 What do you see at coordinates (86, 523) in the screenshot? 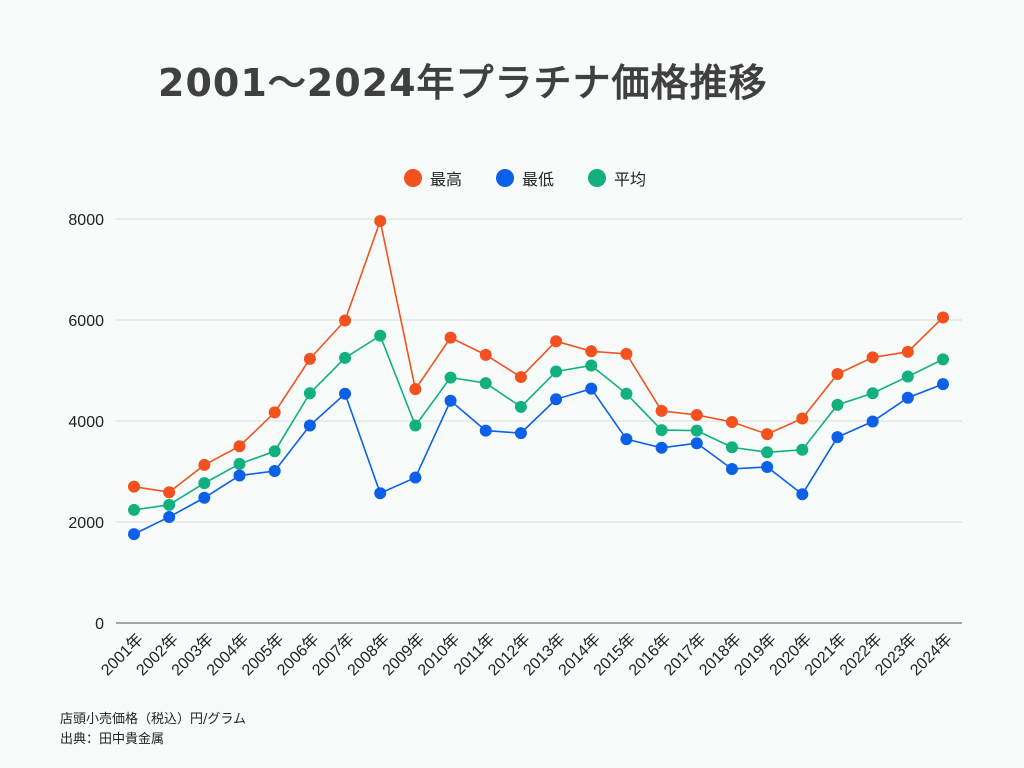
I see `y-tick-label: 2000` at bounding box center [86, 523].